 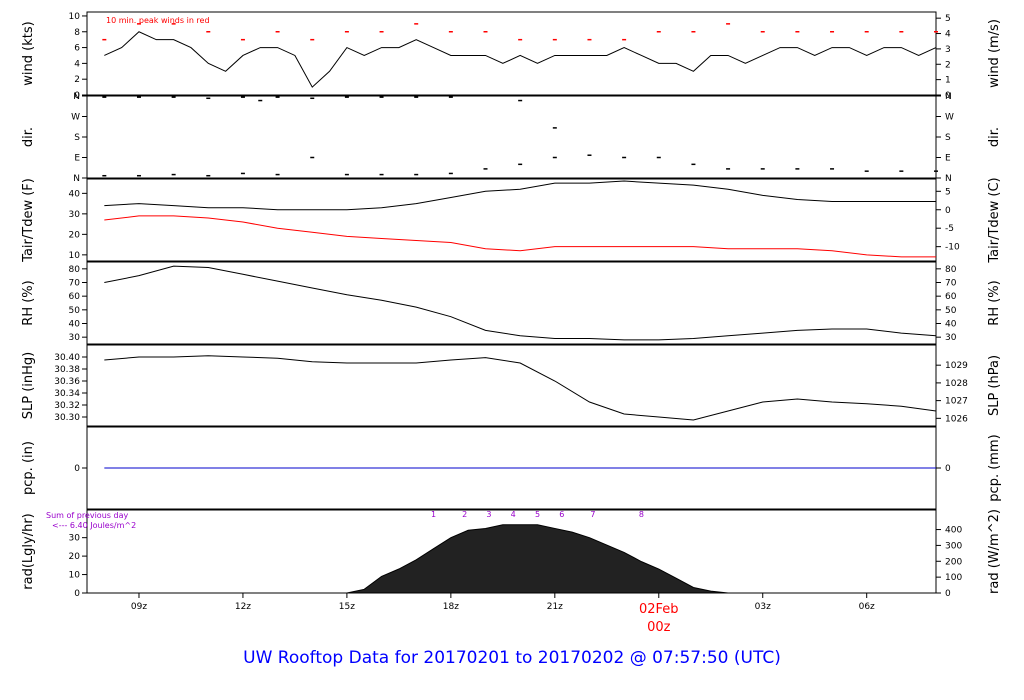 I want to click on x-date-label: 02Feb, so click(x=659, y=609).